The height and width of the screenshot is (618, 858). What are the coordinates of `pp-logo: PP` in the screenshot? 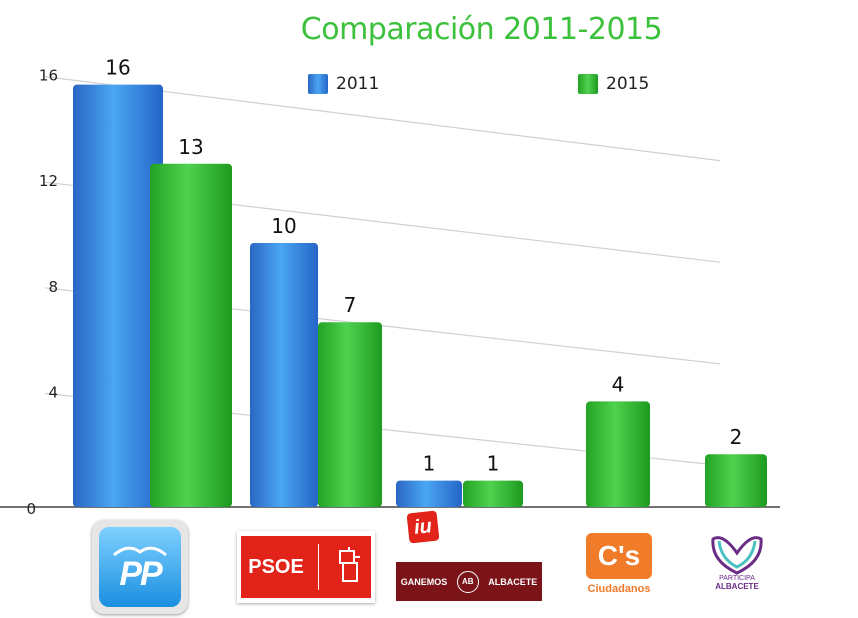 It's located at (140, 567).